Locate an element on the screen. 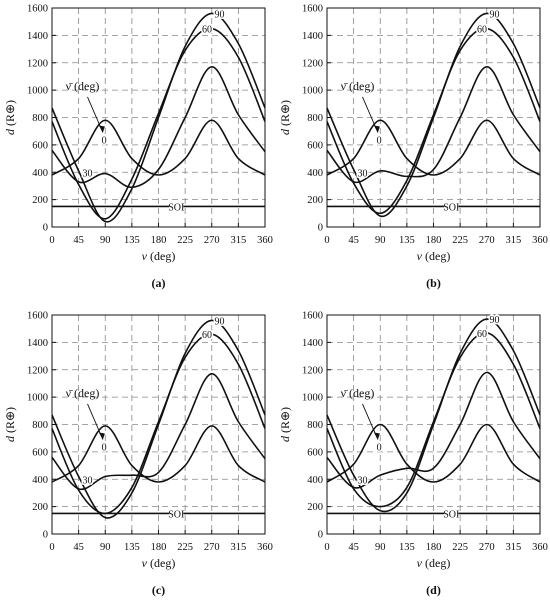 Image resolution: width=550 pixels, height=607 pixels. soi-label: SOI is located at coordinates (451, 207).